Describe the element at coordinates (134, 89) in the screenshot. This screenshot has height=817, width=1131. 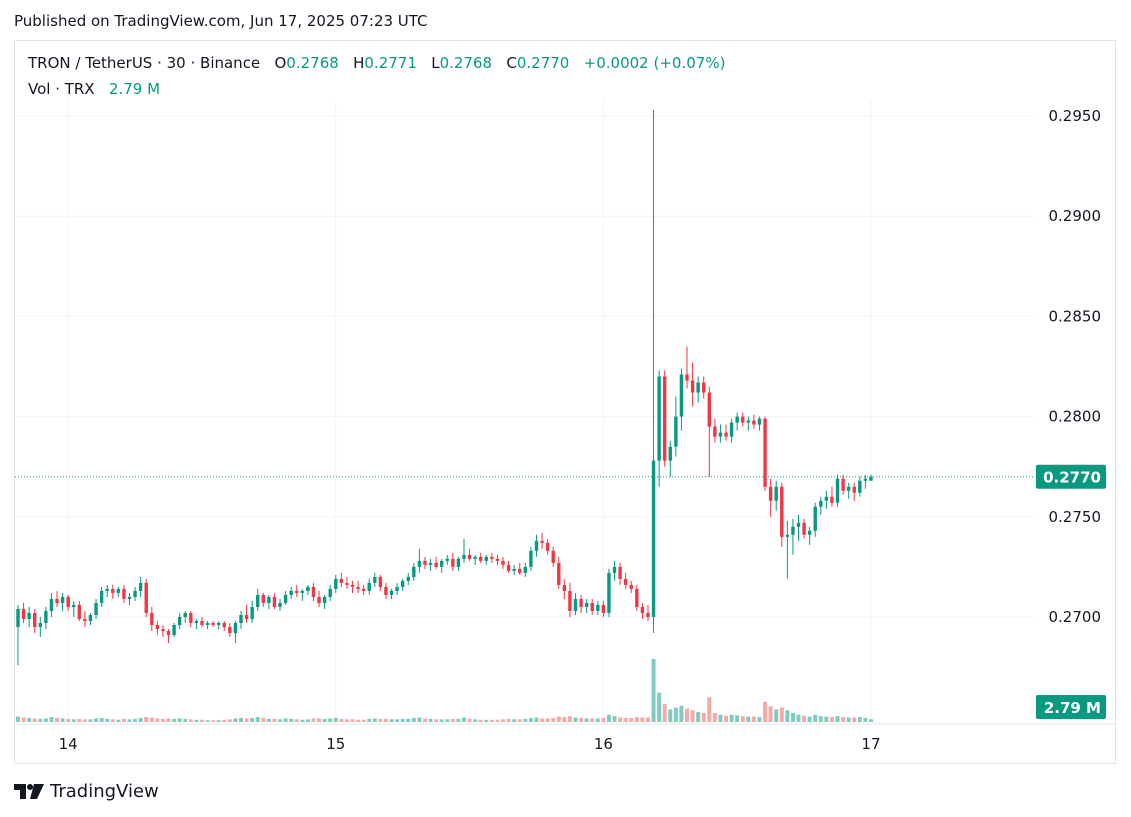
I see `volume-value: 2.79 M` at that location.